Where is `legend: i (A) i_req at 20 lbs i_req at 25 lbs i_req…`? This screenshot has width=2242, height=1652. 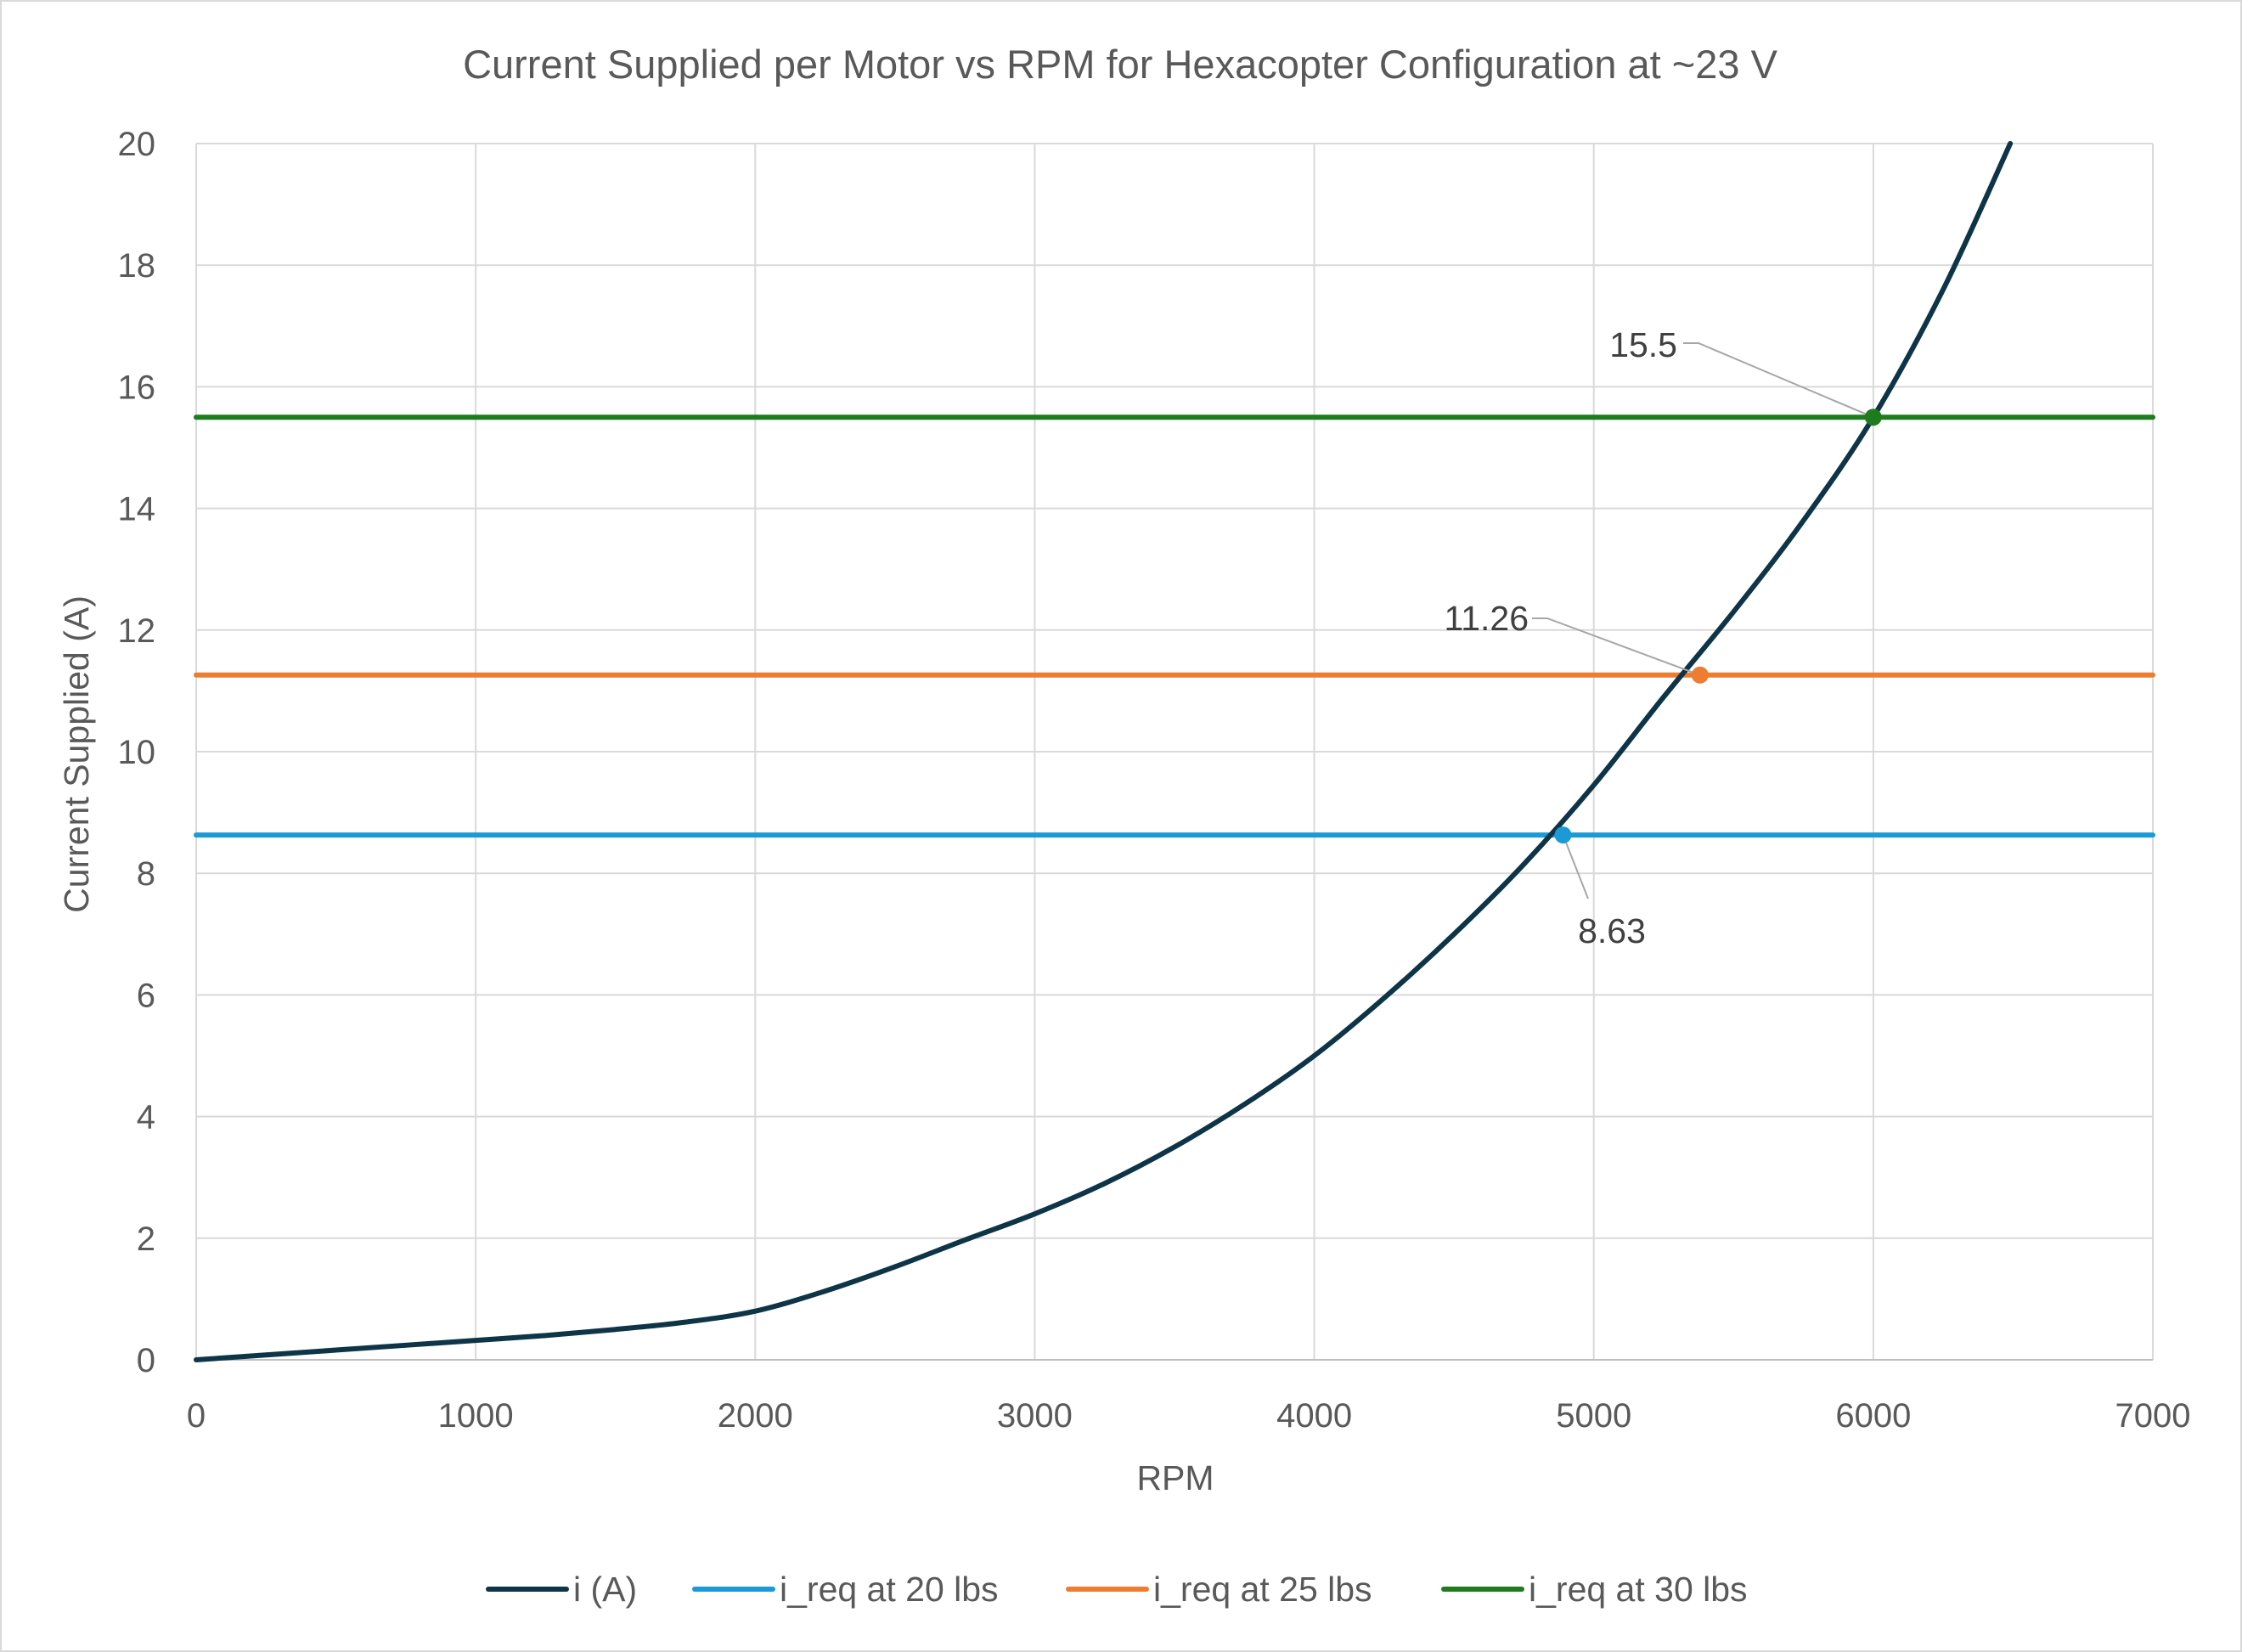 legend: i (A) i_req at 20 lbs i_req at 25 lbs i_req… is located at coordinates (1117, 1589).